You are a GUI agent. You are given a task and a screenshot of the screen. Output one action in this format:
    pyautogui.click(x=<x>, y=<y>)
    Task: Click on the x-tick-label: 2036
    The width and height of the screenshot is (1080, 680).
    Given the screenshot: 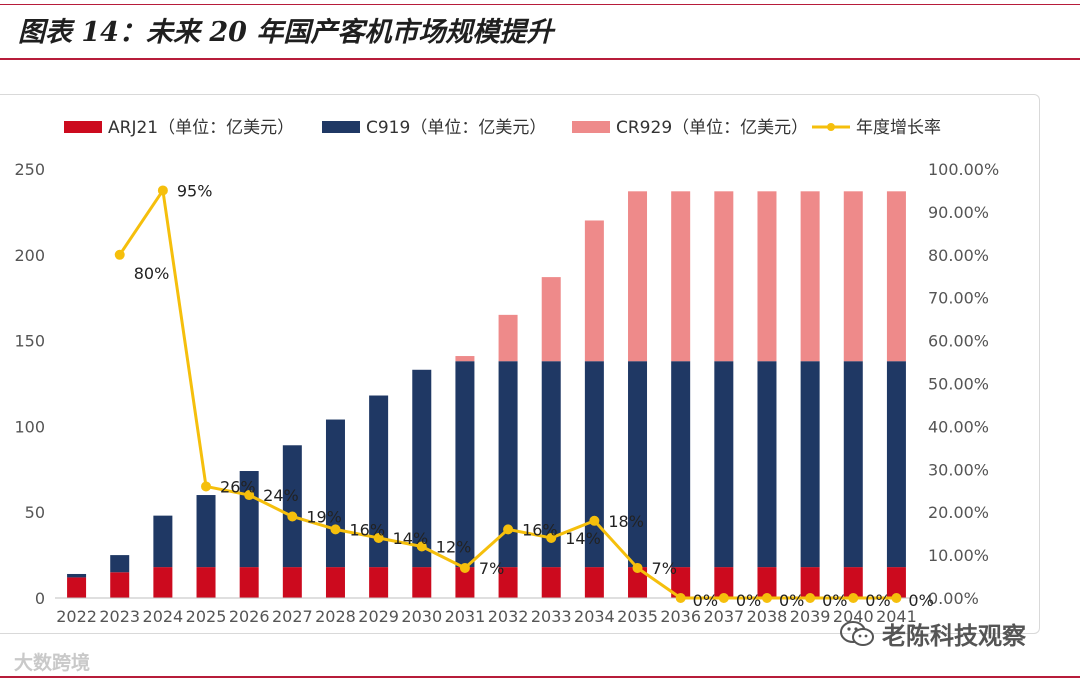 What is the action you would take?
    pyautogui.click(x=680, y=616)
    